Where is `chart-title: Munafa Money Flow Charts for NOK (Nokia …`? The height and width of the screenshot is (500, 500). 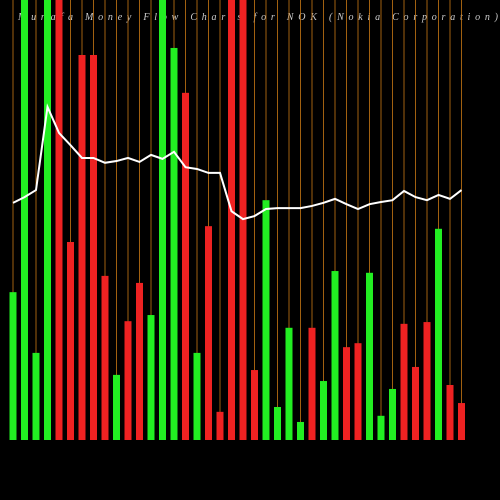
chart-title: Munafa Money Flow Charts for NOK (Nokia … is located at coordinates (258, 17).